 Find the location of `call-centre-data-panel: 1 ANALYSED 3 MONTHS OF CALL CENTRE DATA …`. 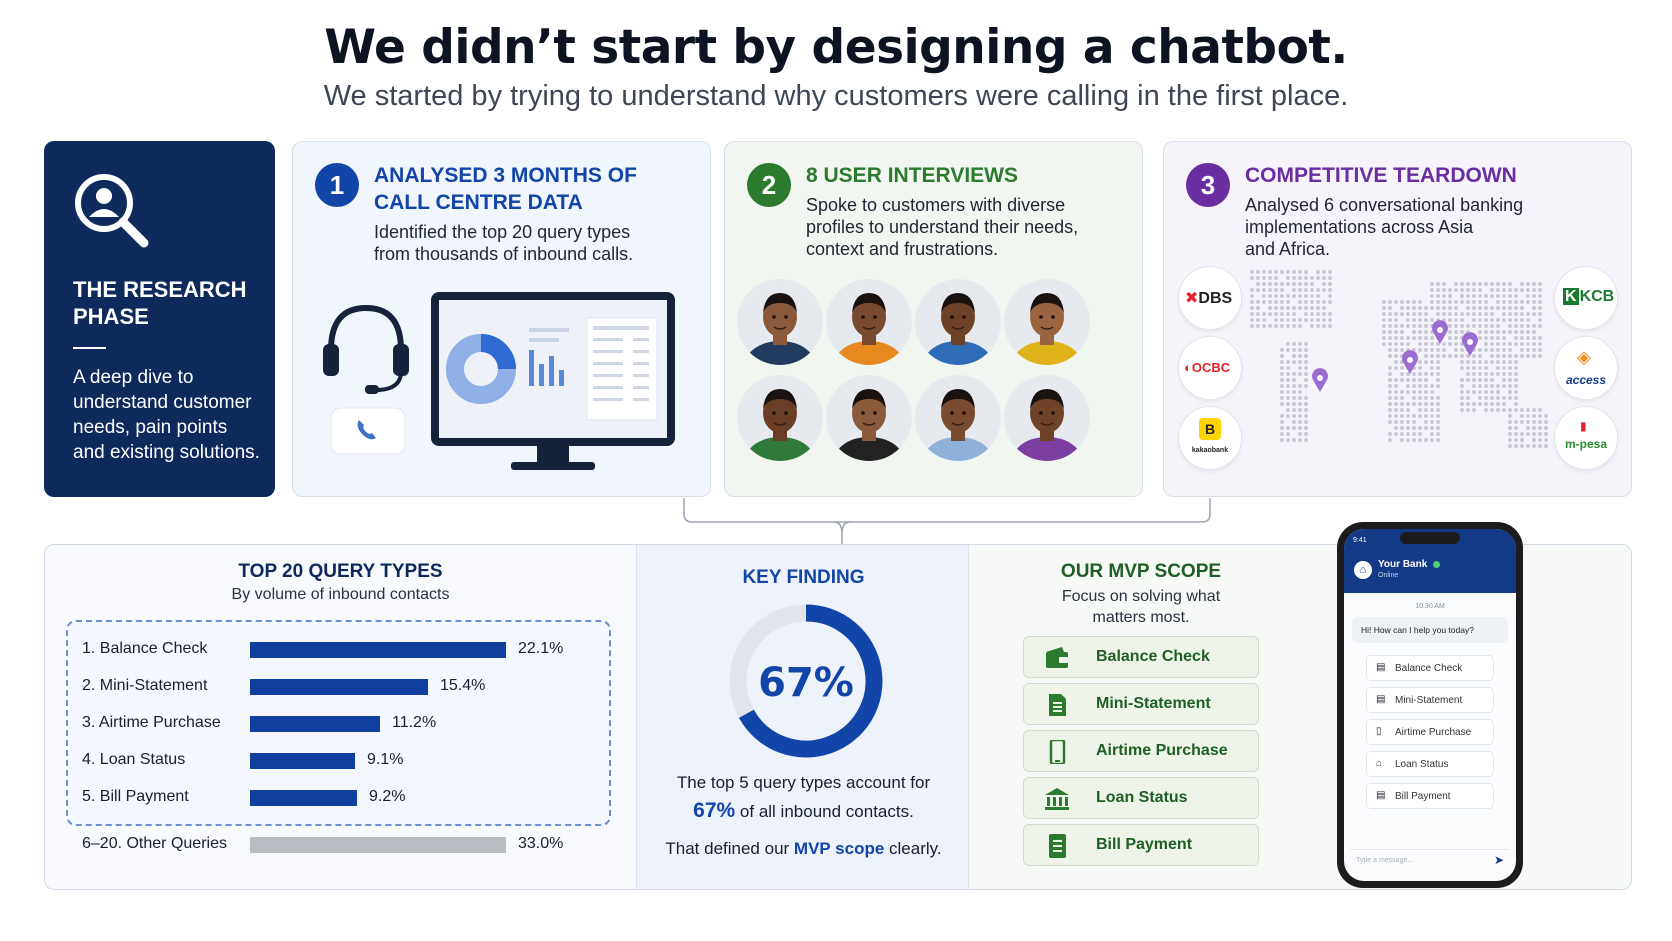

call-centre-data-panel: 1 ANALYSED 3 MONTHS OF CALL CENTRE DATA … is located at coordinates (501, 319).